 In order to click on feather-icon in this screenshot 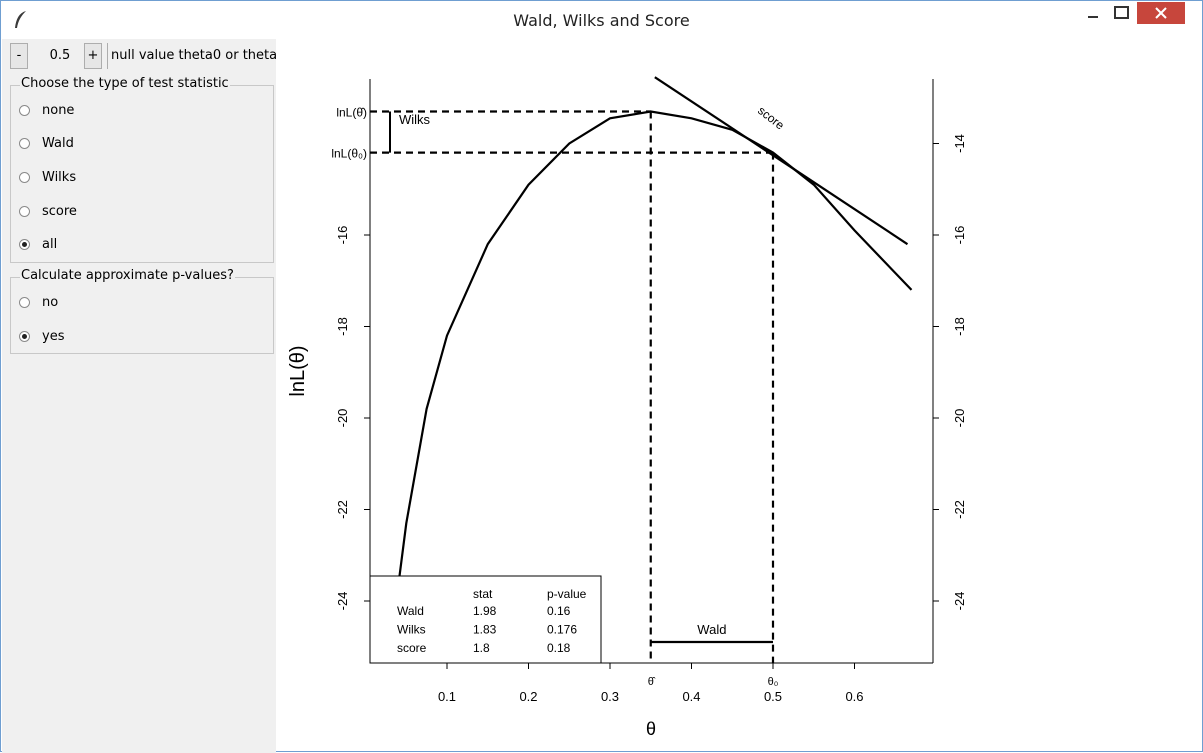, I will do `click(20, 19)`.